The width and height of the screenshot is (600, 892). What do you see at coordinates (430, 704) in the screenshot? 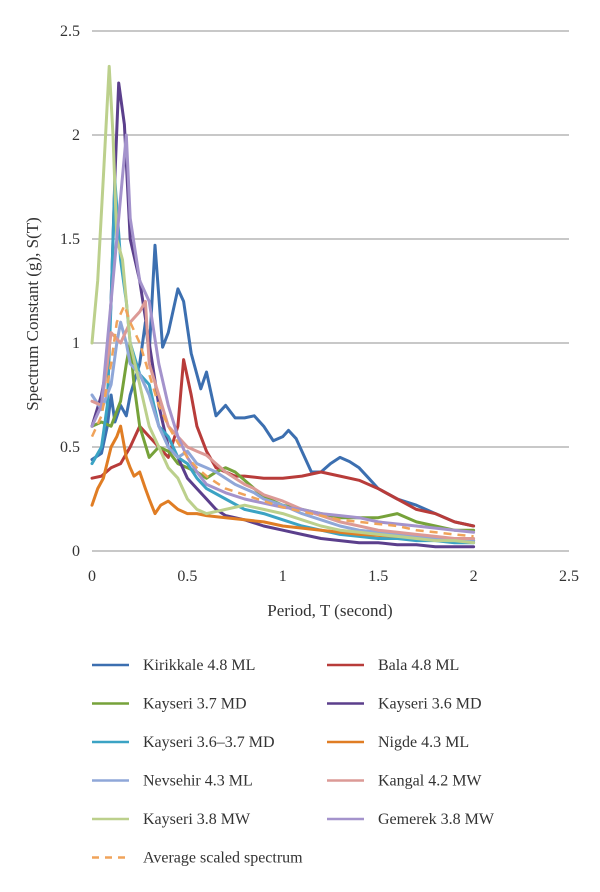
I see `legend-label: Kayseri 3.6 MD` at bounding box center [430, 704].